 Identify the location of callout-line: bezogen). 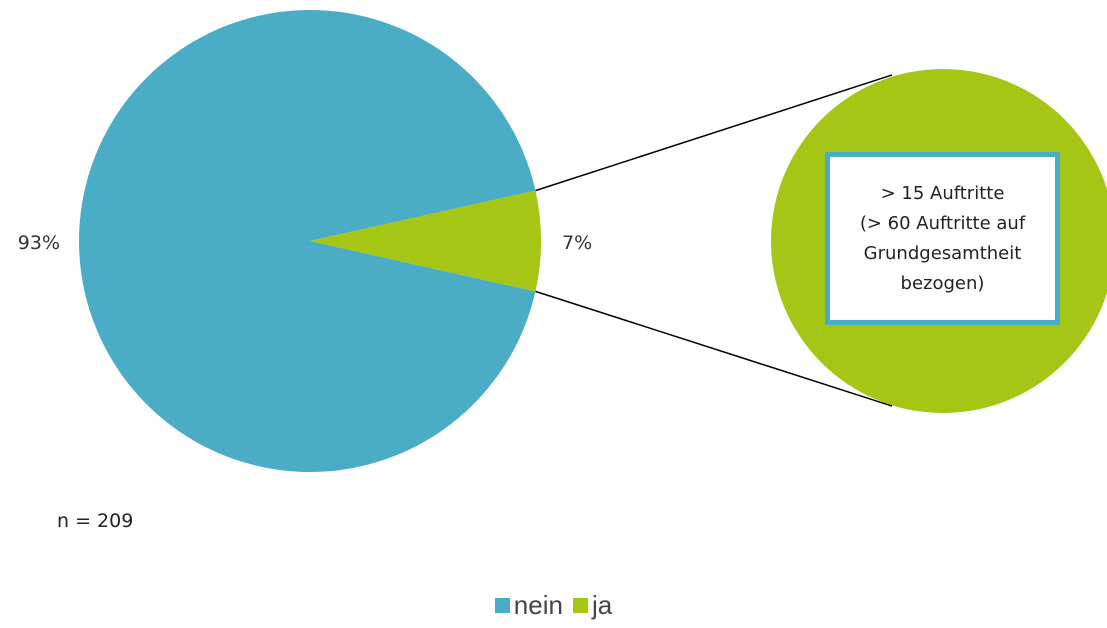
(942, 283).